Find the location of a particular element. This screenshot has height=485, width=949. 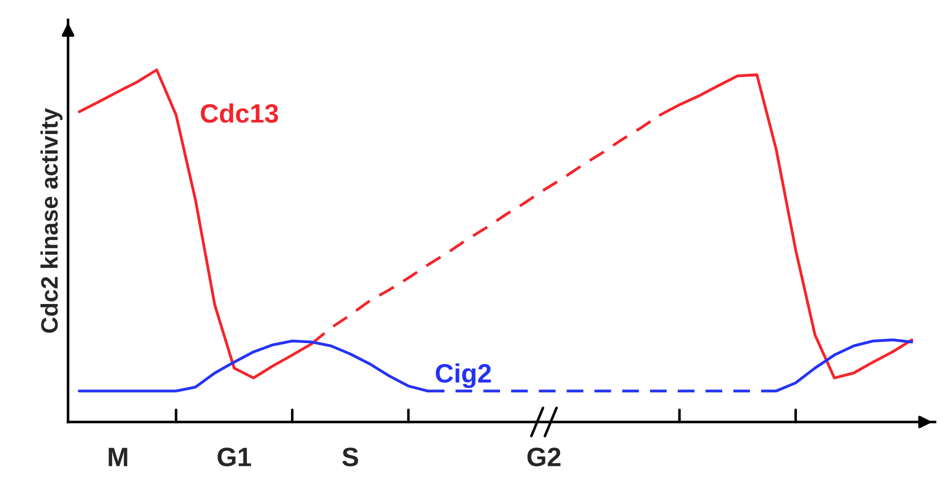

y-axis-title: Cdc2 kinase activity is located at coordinates (51, 220).